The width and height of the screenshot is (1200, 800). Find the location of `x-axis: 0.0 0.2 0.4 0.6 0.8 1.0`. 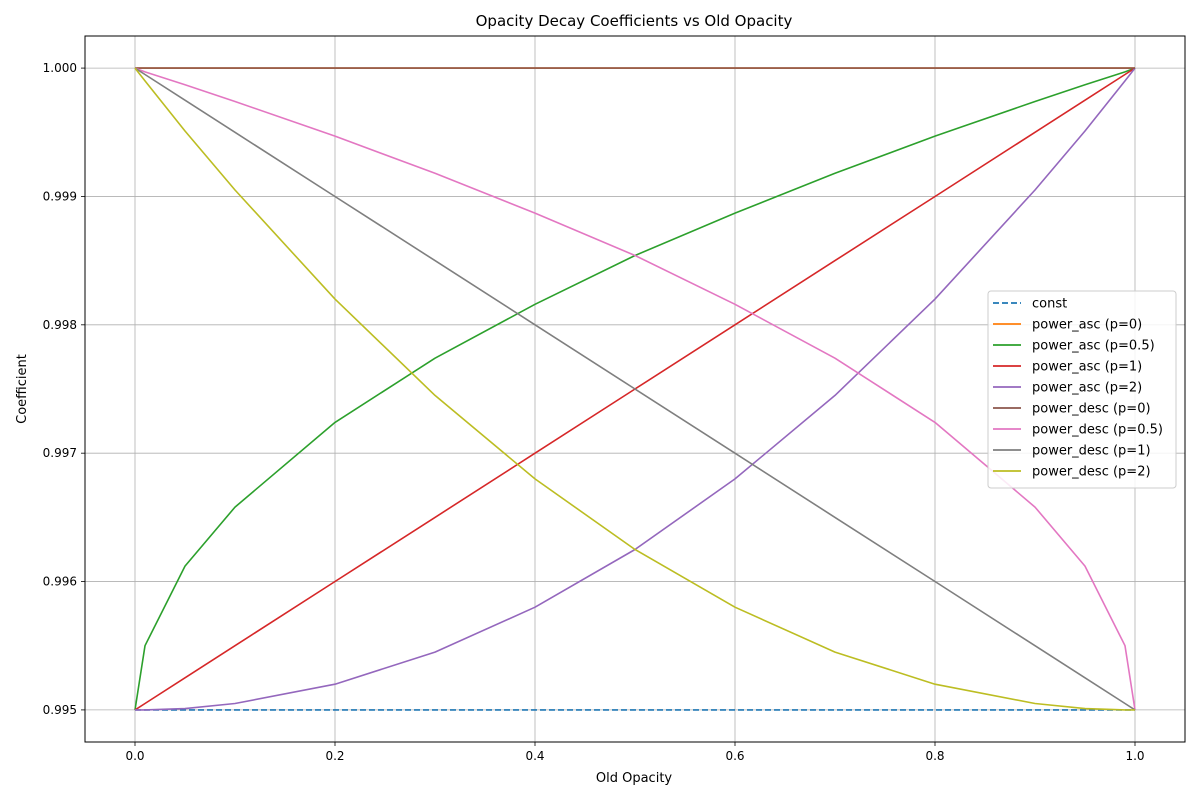

x-axis: 0.0 0.2 0.4 0.6 0.8 1.0 is located at coordinates (635, 752).